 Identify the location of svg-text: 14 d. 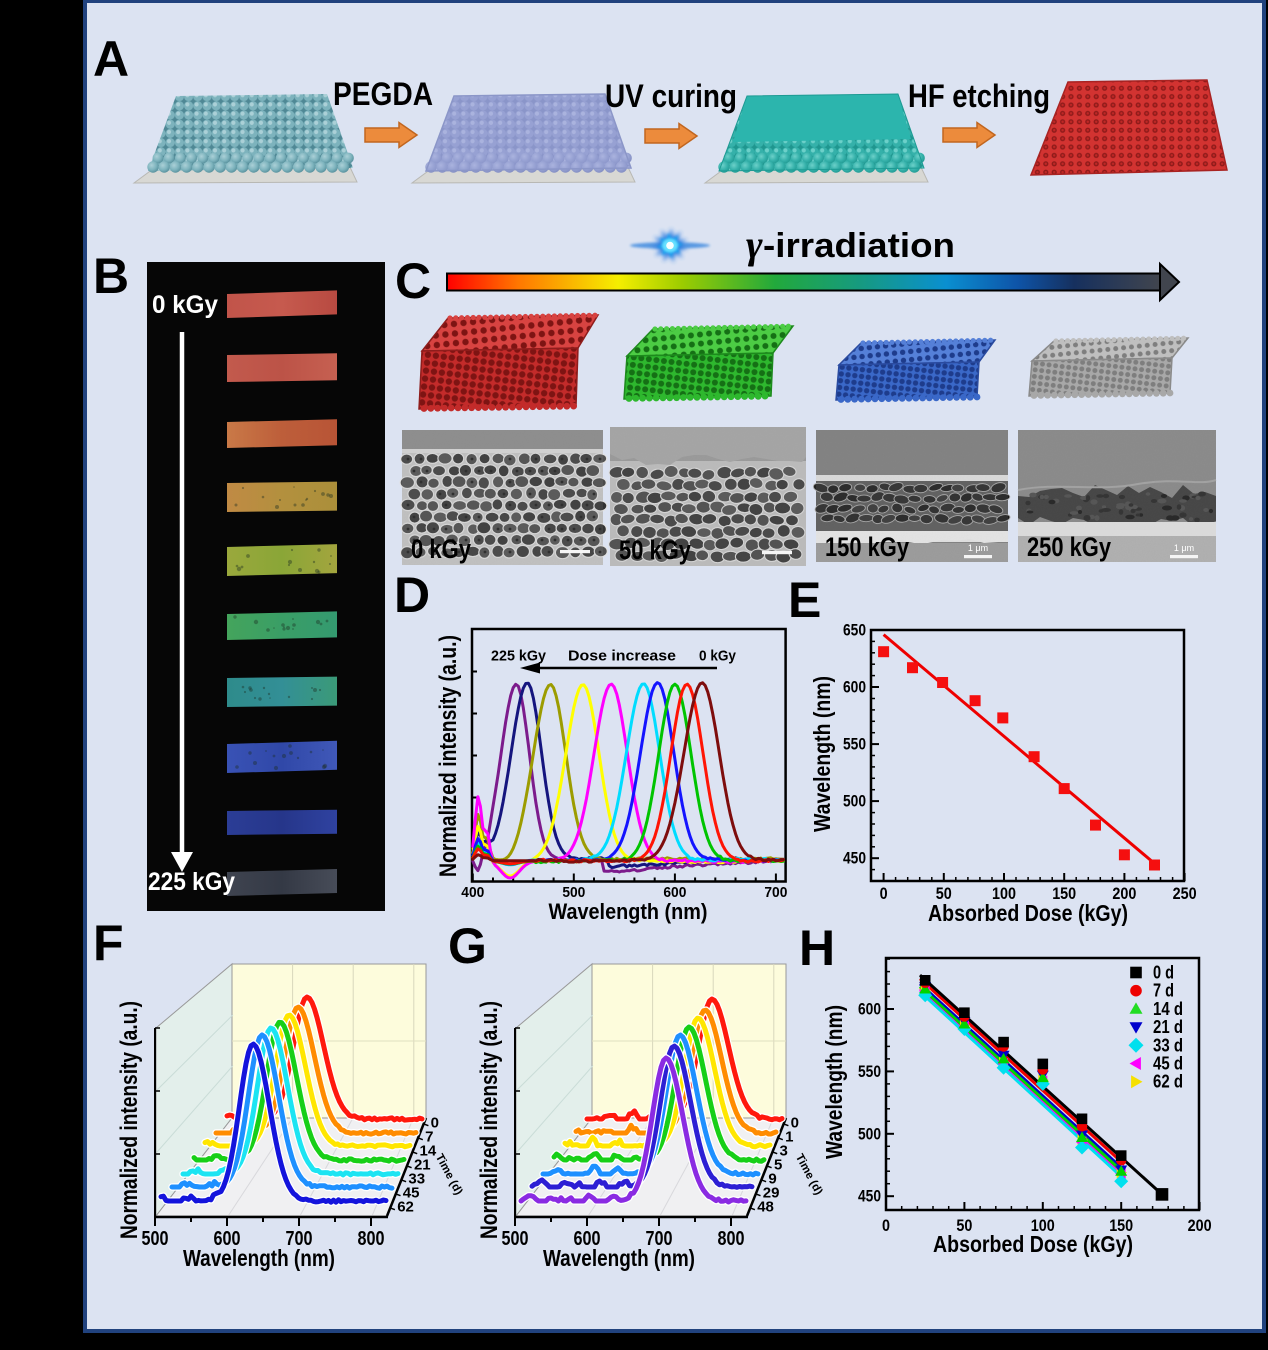
(1168, 1009).